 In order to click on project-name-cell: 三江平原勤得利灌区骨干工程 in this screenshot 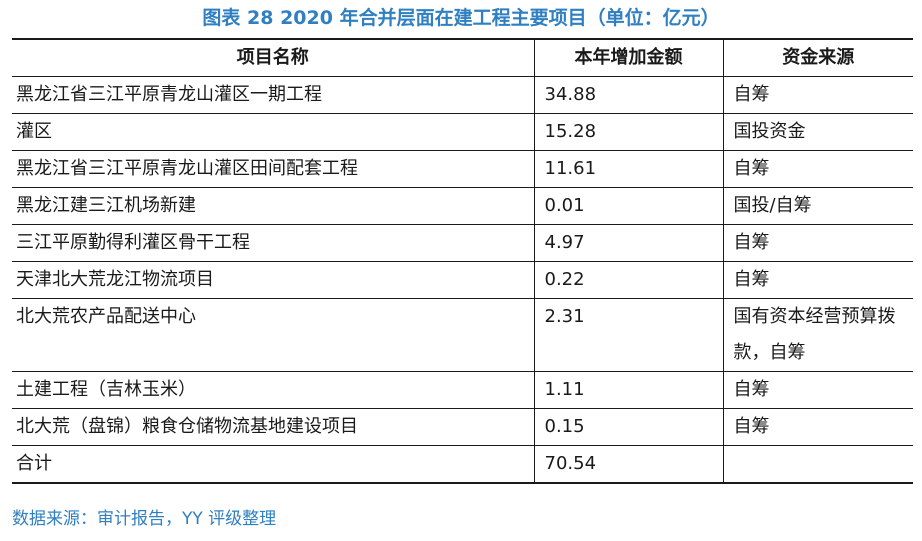, I will do `click(273, 243)`.